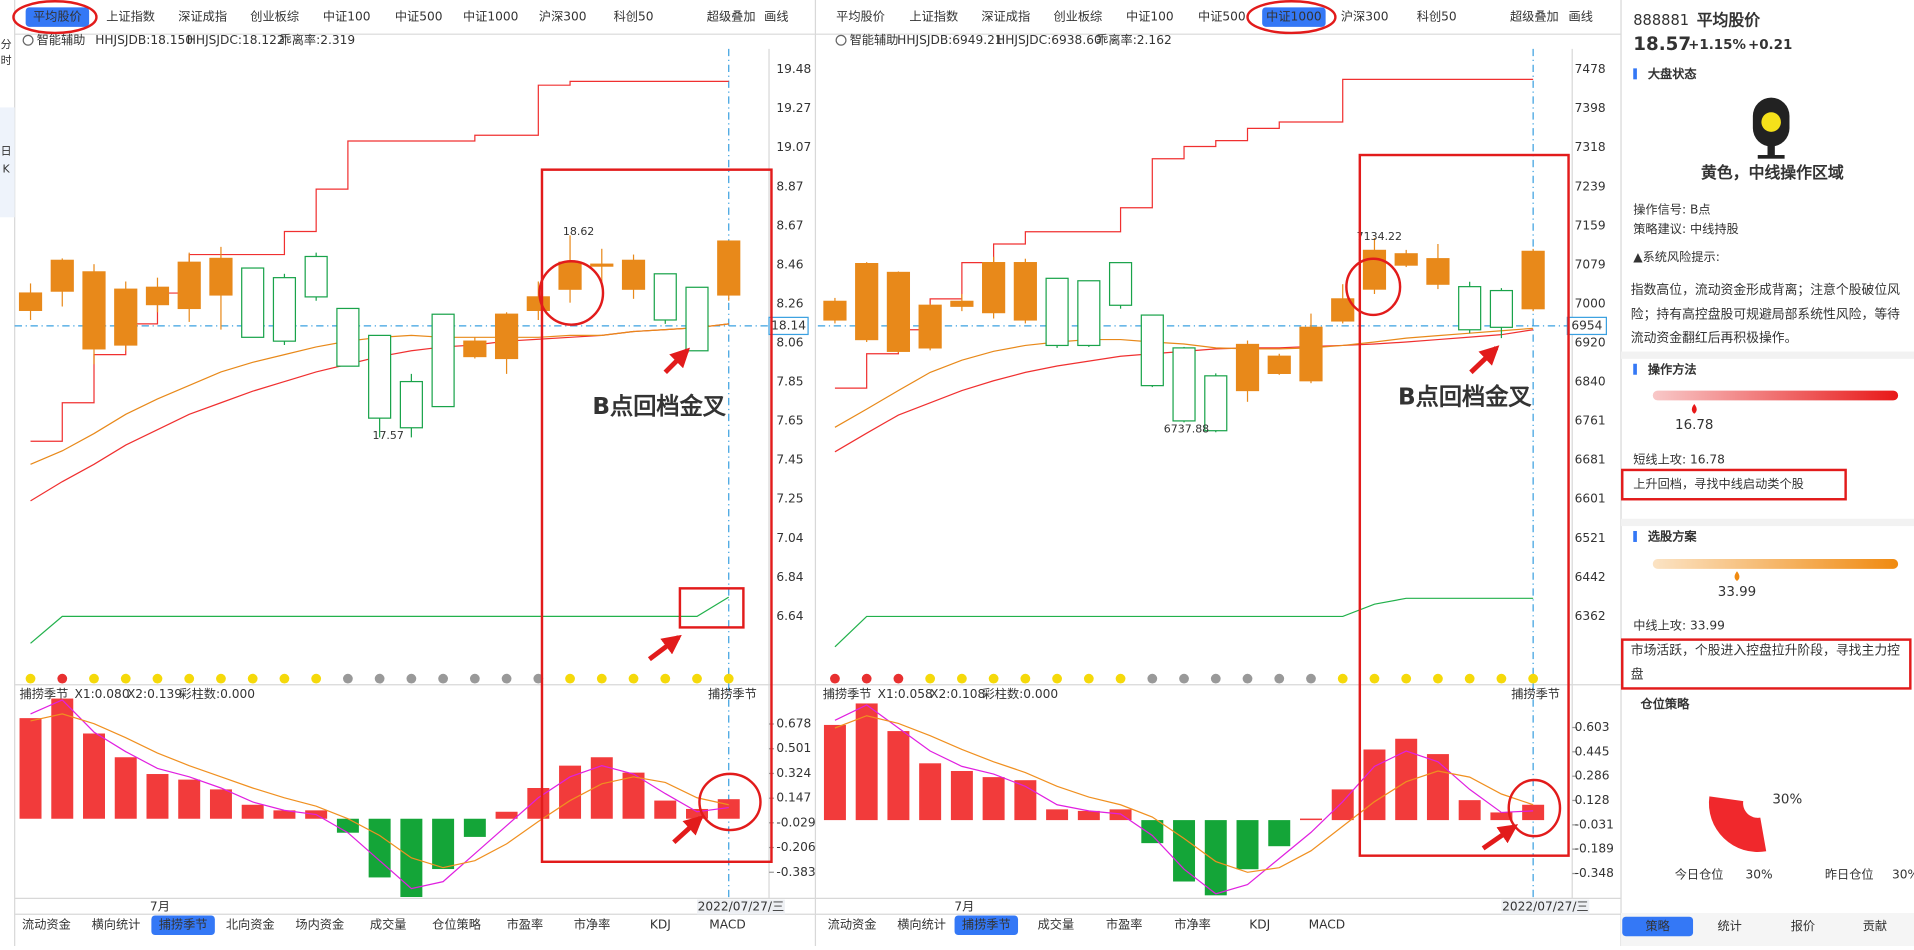 The height and width of the screenshot is (950, 1914). Describe the element at coordinates (250, 924) in the screenshot. I see `tab: 北向资金` at that location.